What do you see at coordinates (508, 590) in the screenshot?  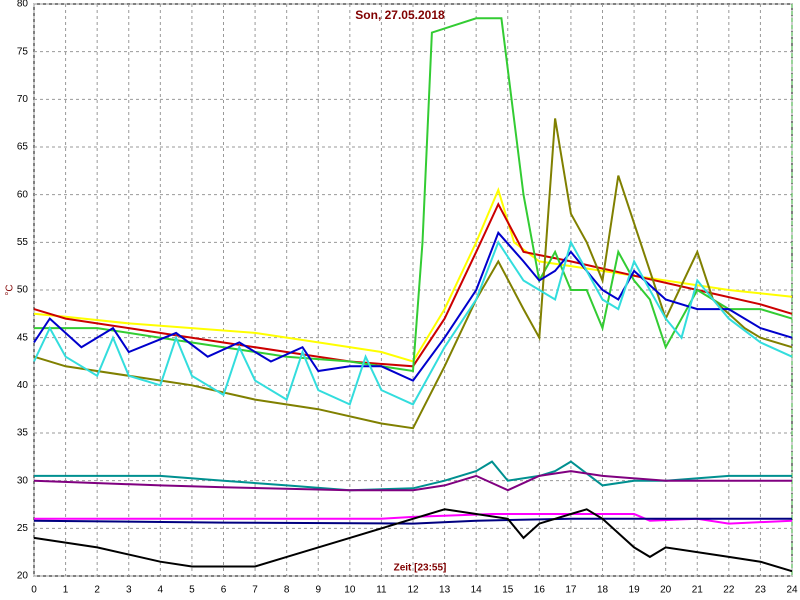 I see `x-tick-label: 15` at bounding box center [508, 590].